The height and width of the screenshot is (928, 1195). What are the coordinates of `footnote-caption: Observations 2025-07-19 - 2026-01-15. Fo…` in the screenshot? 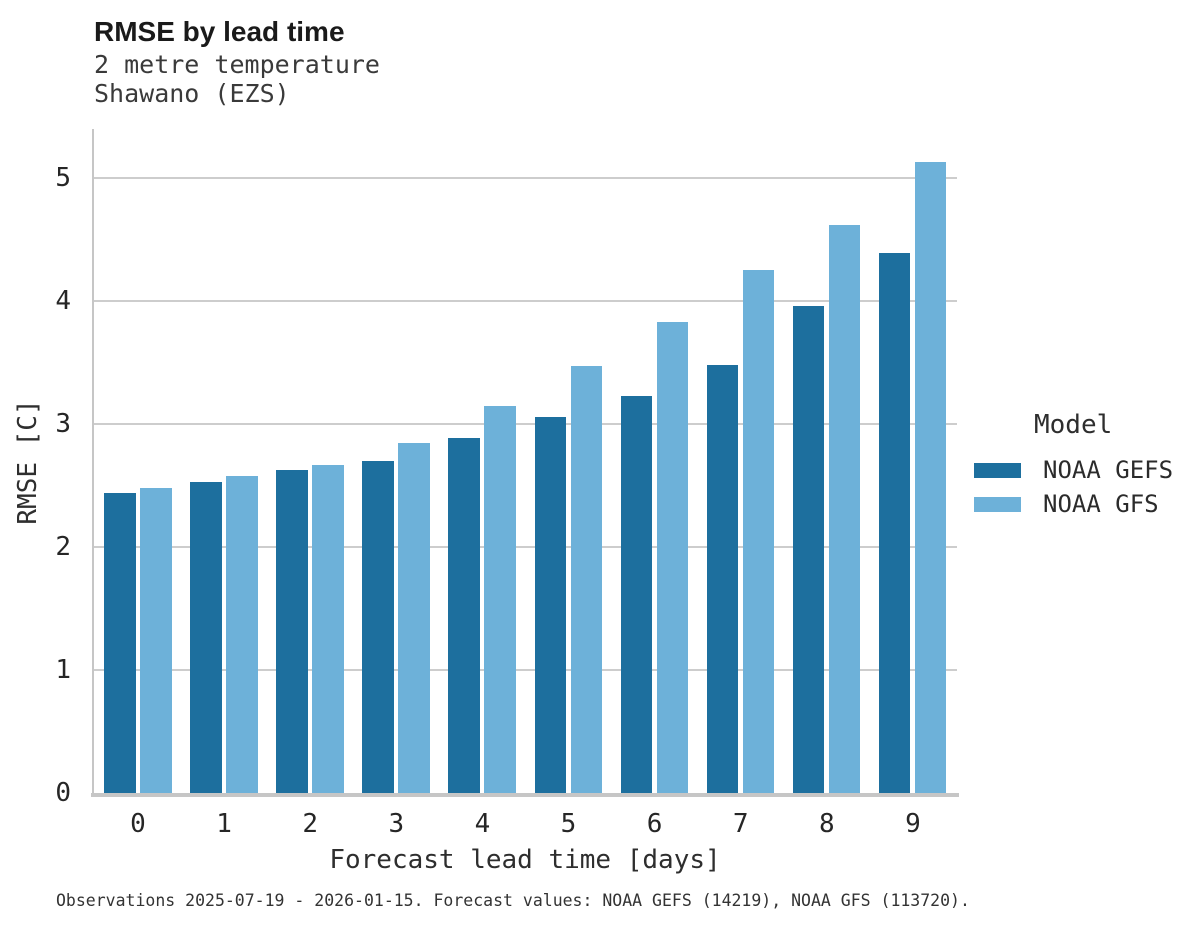 It's located at (513, 900).